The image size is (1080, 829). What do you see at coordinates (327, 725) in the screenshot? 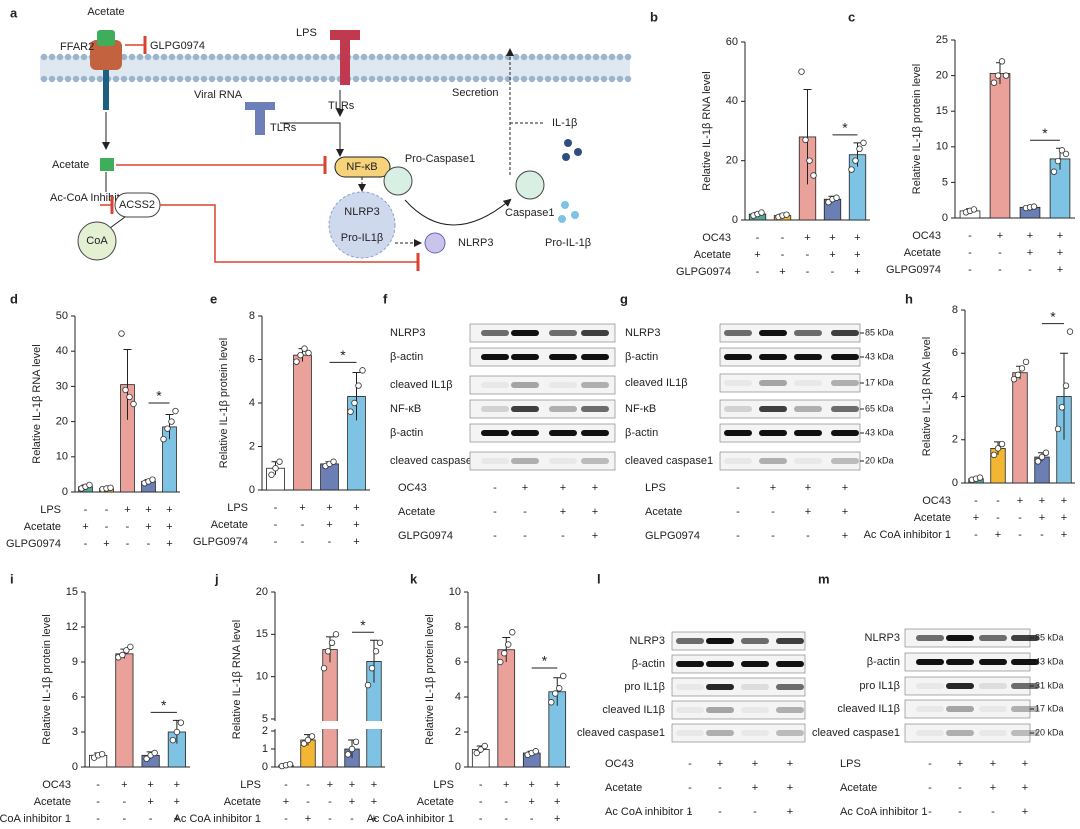
I see `axis-break` at bounding box center [327, 725].